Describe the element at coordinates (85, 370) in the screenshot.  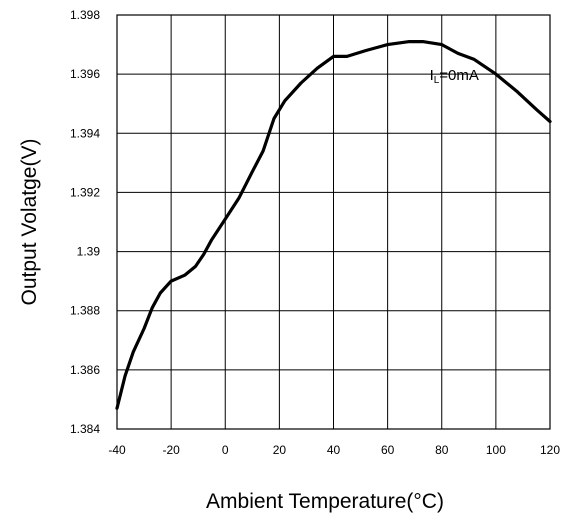
I see `y-tick-label: 1.386` at that location.